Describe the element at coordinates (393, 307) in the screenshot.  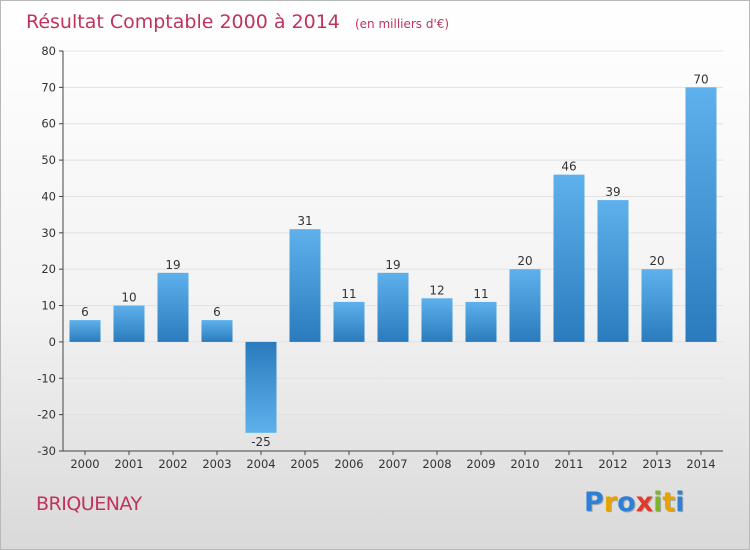
I see `bar-2007` at that location.